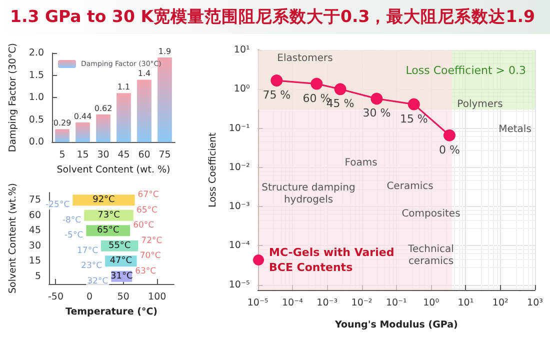 The image size is (550, 348). I want to click on band-label: Loss Coefficient > 0.3, so click(466, 70).